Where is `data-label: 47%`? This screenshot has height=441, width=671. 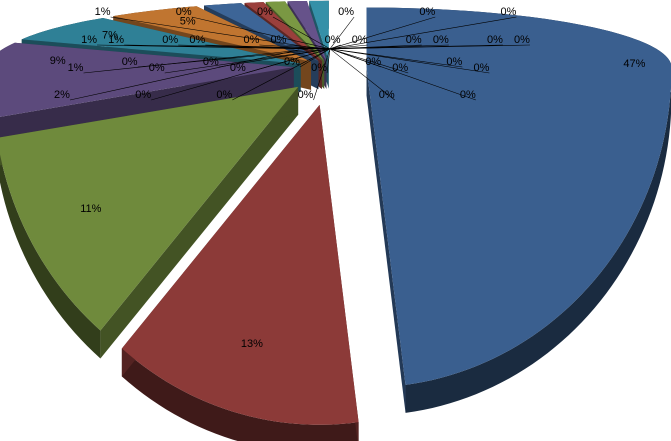 data-label: 47% is located at coordinates (634, 64).